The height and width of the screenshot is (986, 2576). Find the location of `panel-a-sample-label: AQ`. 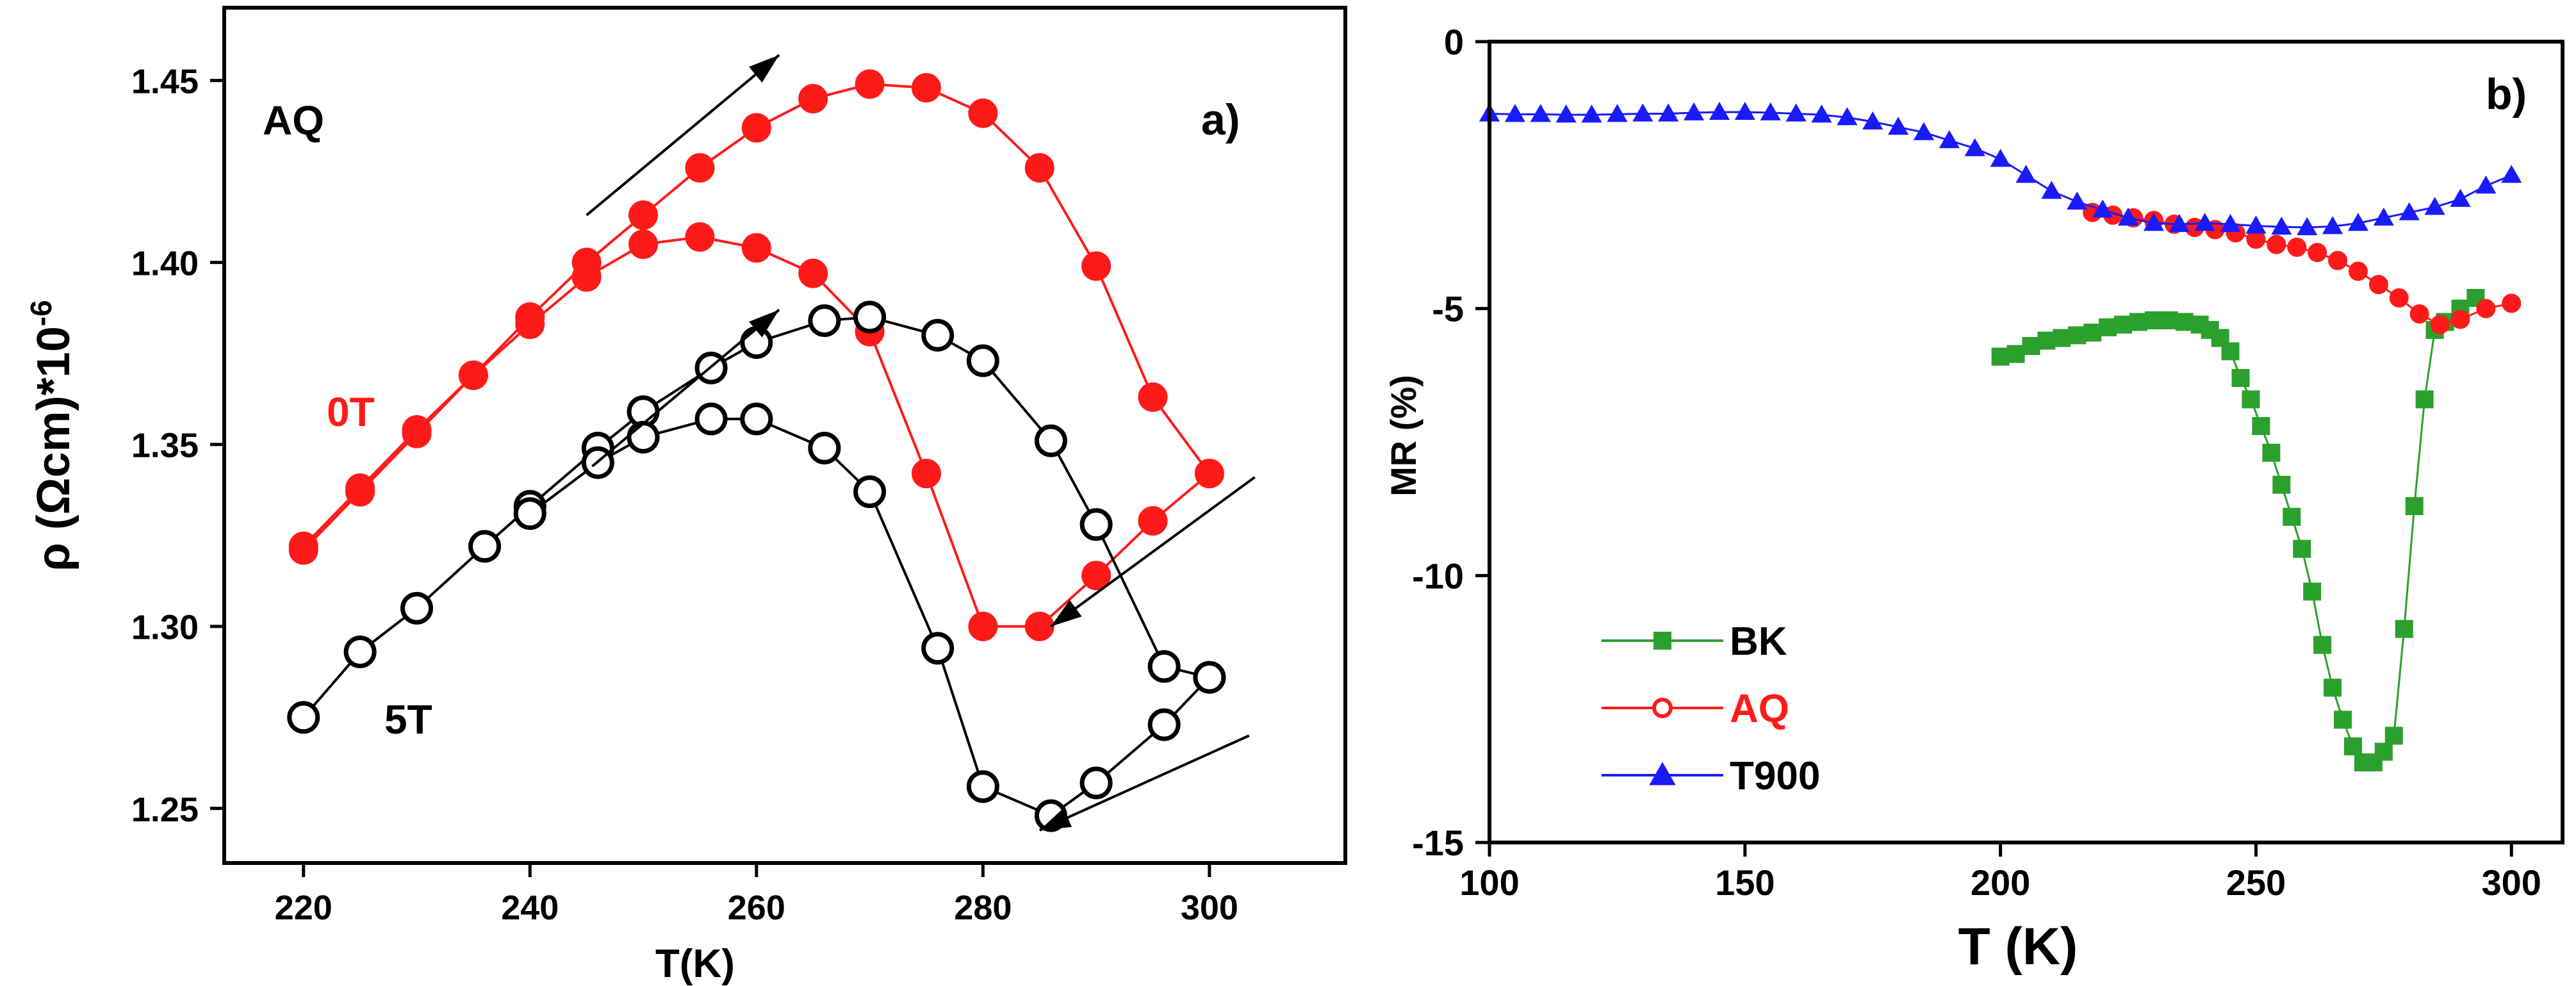

panel-a-sample-label: AQ is located at coordinates (293, 121).